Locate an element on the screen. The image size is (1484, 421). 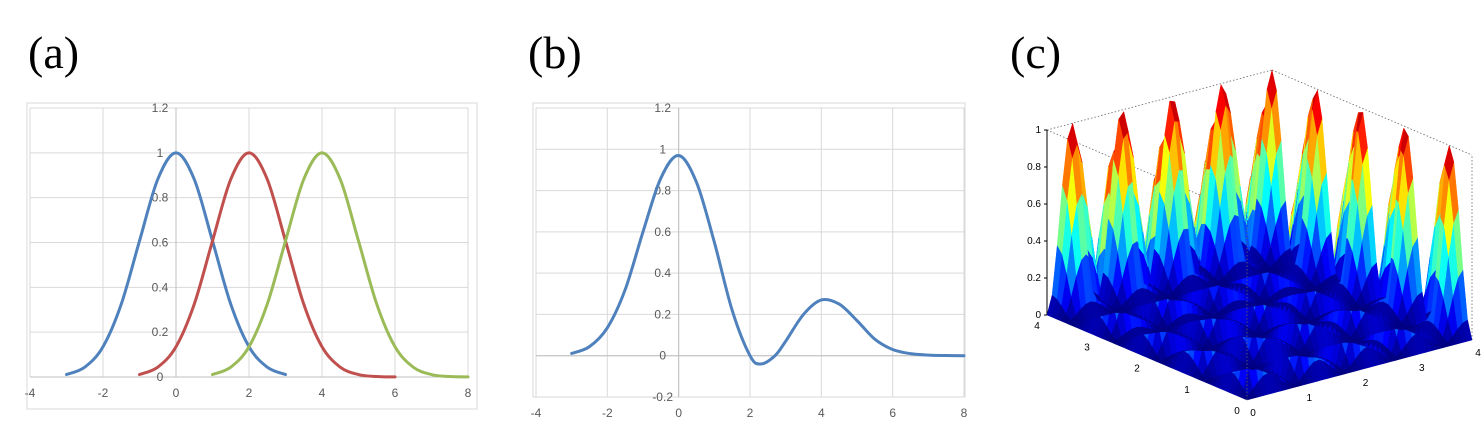
chart-b-ytick-label: 0.4 is located at coordinates (662, 273).